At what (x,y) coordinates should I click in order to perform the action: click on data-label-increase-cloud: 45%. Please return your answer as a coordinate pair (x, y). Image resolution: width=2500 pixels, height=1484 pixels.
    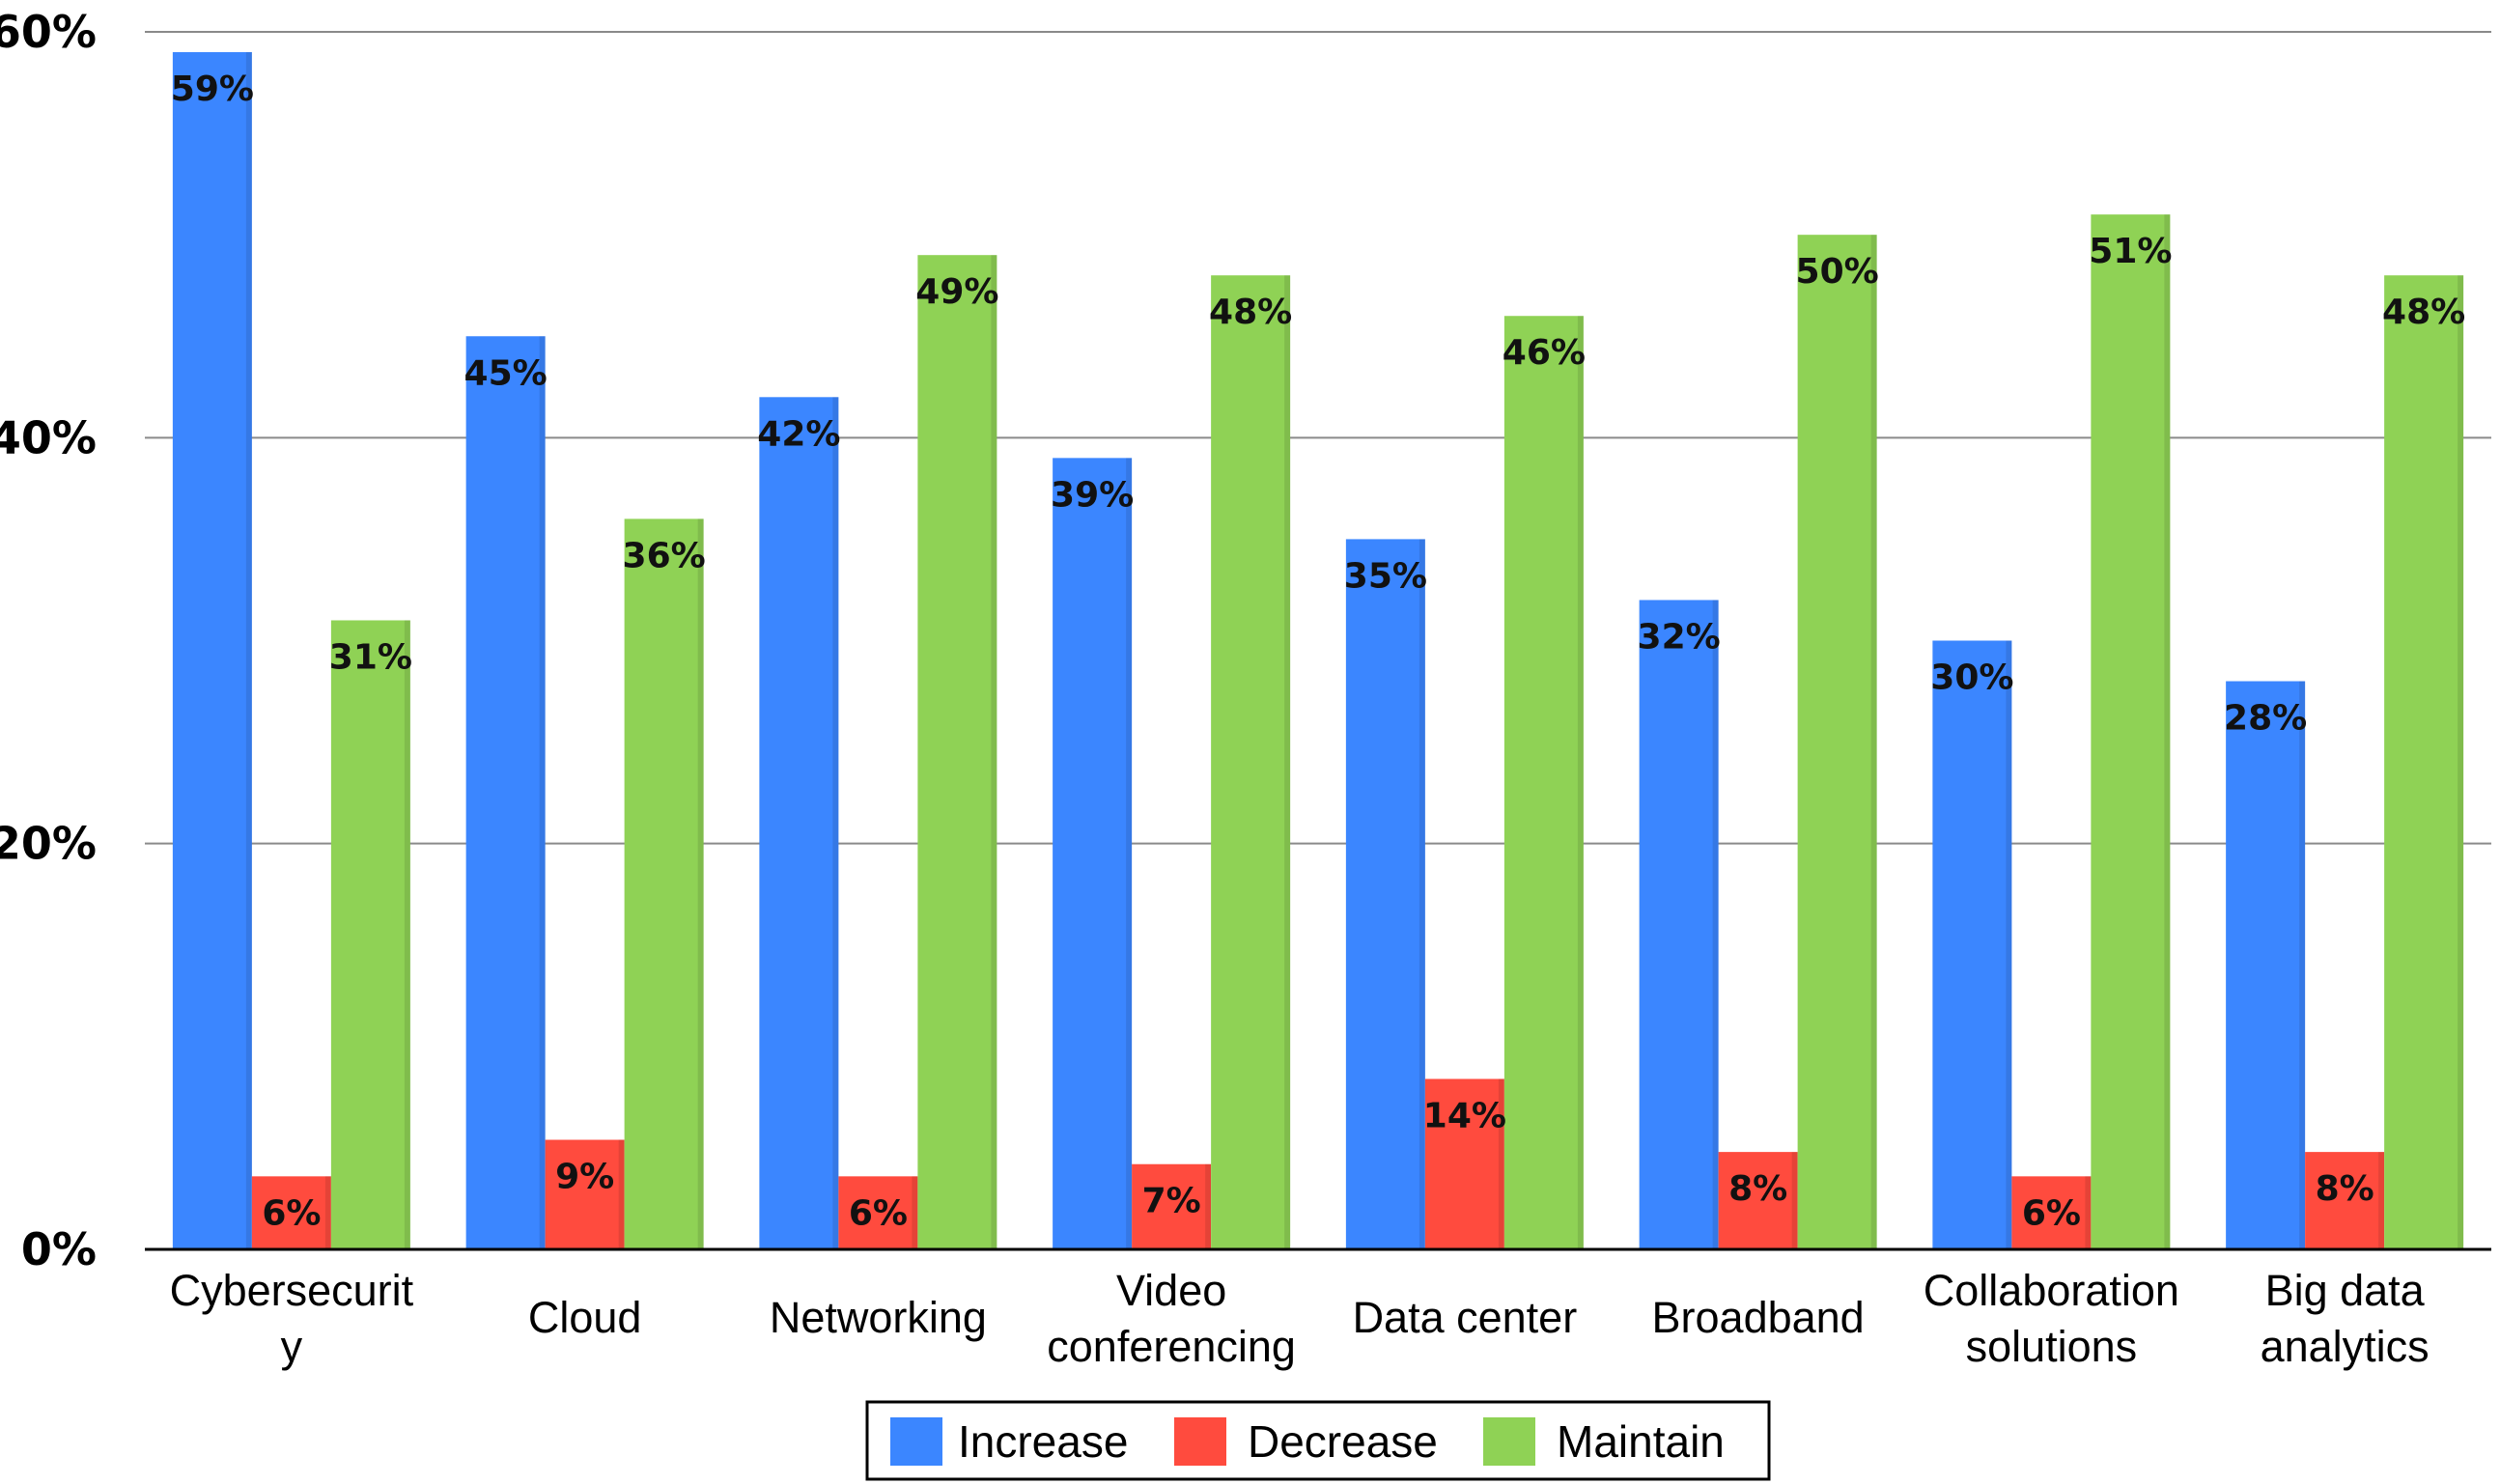
    Looking at the image, I should click on (506, 373).